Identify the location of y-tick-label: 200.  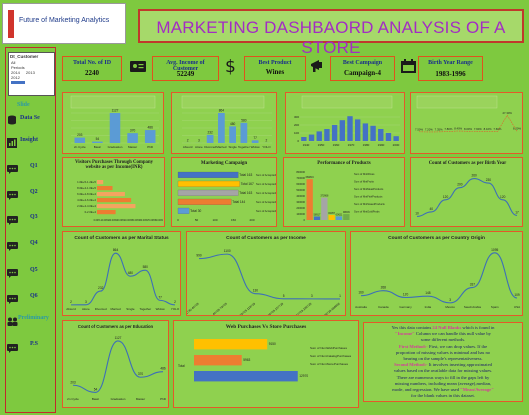
(296, 125).